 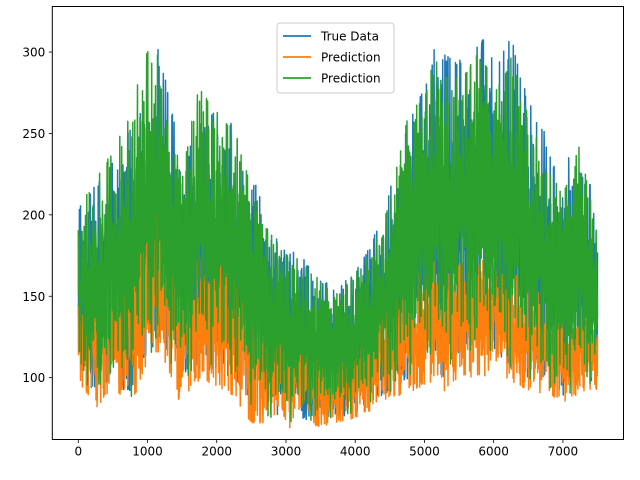 I want to click on legend-box, so click(x=335, y=58).